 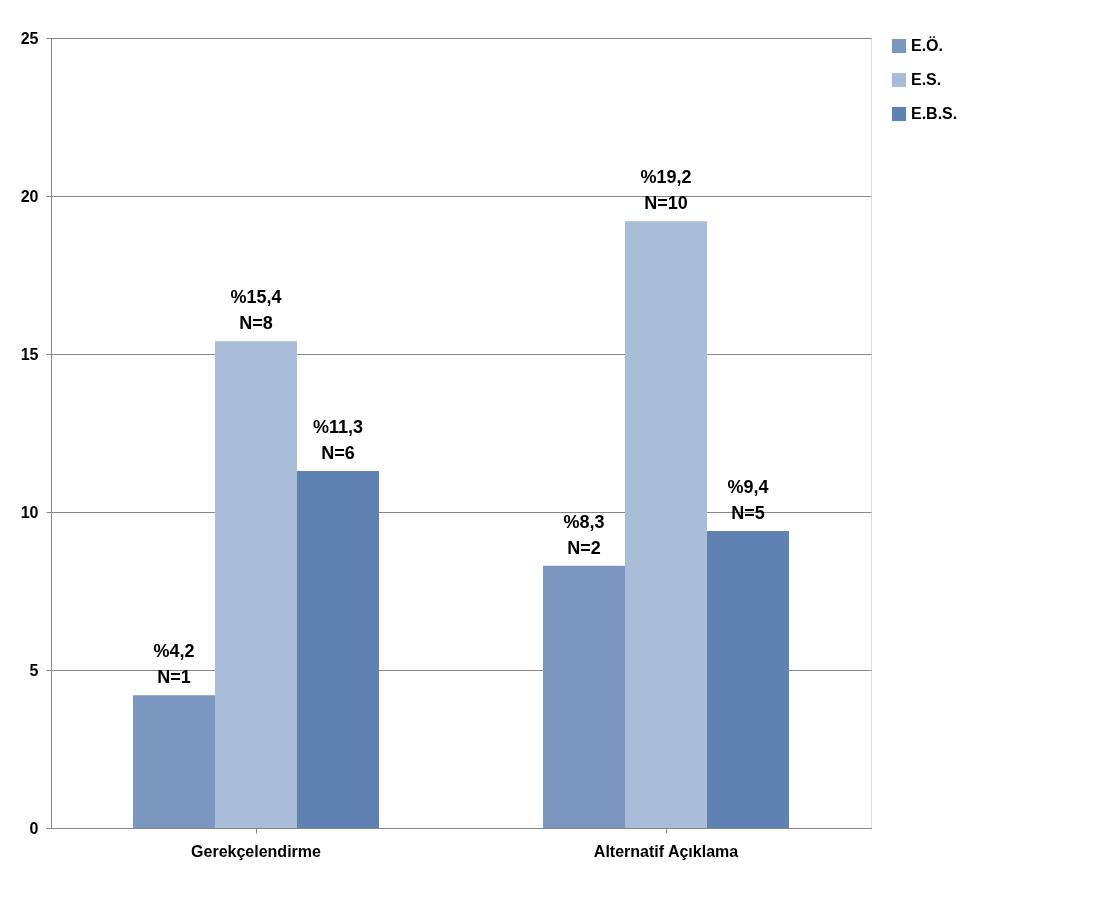 I want to click on x-tick-label: Alternatif Açıklama, so click(x=666, y=851).